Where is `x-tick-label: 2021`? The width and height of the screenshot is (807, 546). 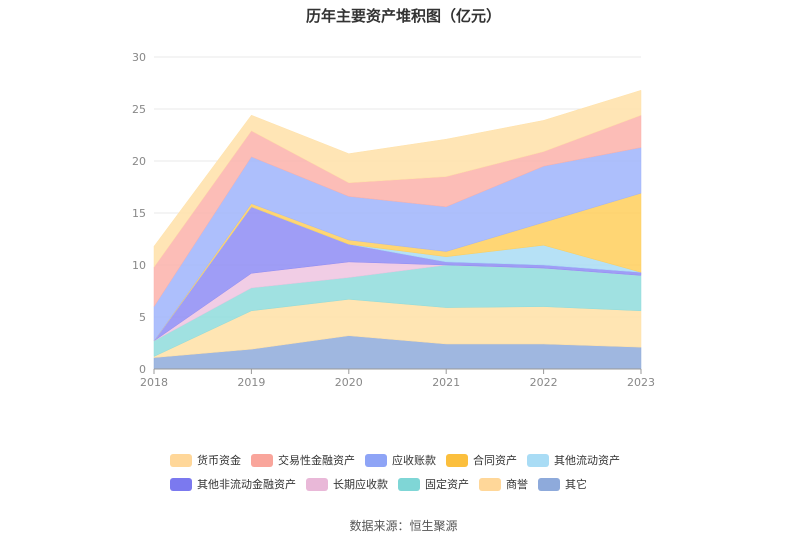 x-tick-label: 2021 is located at coordinates (446, 382).